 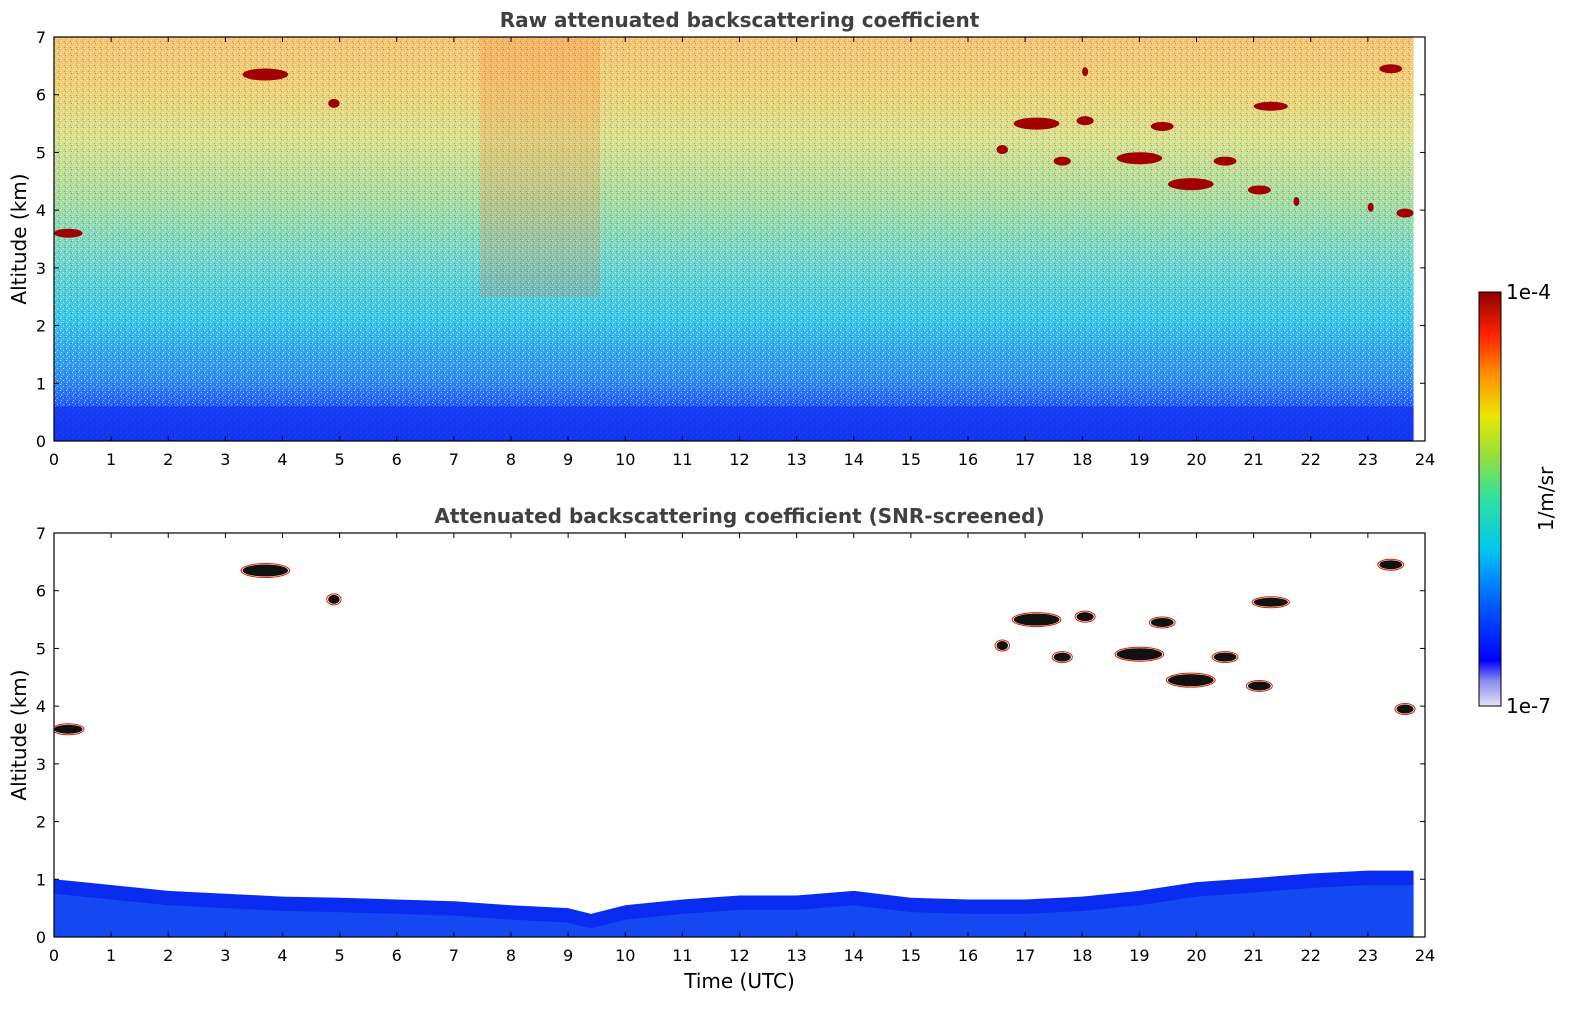 What do you see at coordinates (734, 423) in the screenshot?
I see `near-surface-signal` at bounding box center [734, 423].